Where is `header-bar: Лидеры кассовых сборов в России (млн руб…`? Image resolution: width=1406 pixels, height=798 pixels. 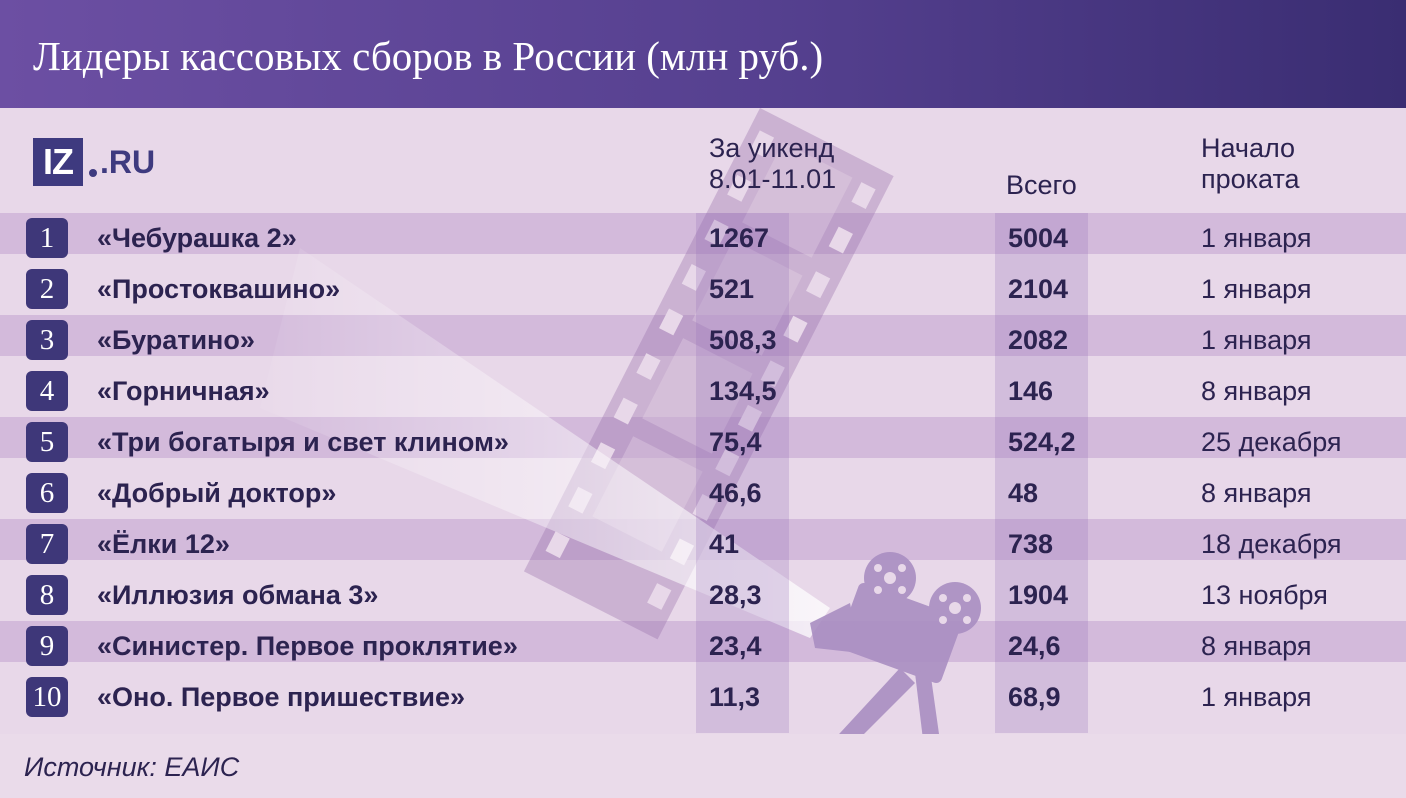
header-bar: Лидеры кассовых сборов в России (млн руб… is located at coordinates (703, 54).